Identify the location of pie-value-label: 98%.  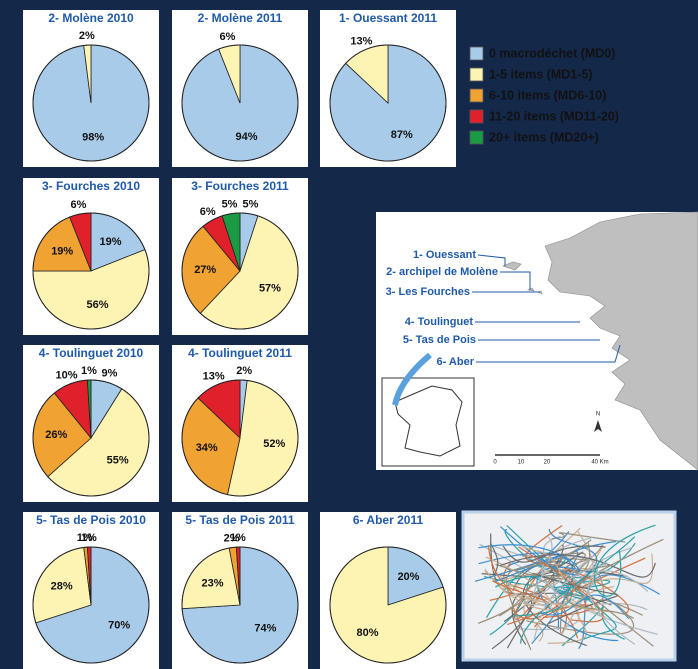
(93, 138).